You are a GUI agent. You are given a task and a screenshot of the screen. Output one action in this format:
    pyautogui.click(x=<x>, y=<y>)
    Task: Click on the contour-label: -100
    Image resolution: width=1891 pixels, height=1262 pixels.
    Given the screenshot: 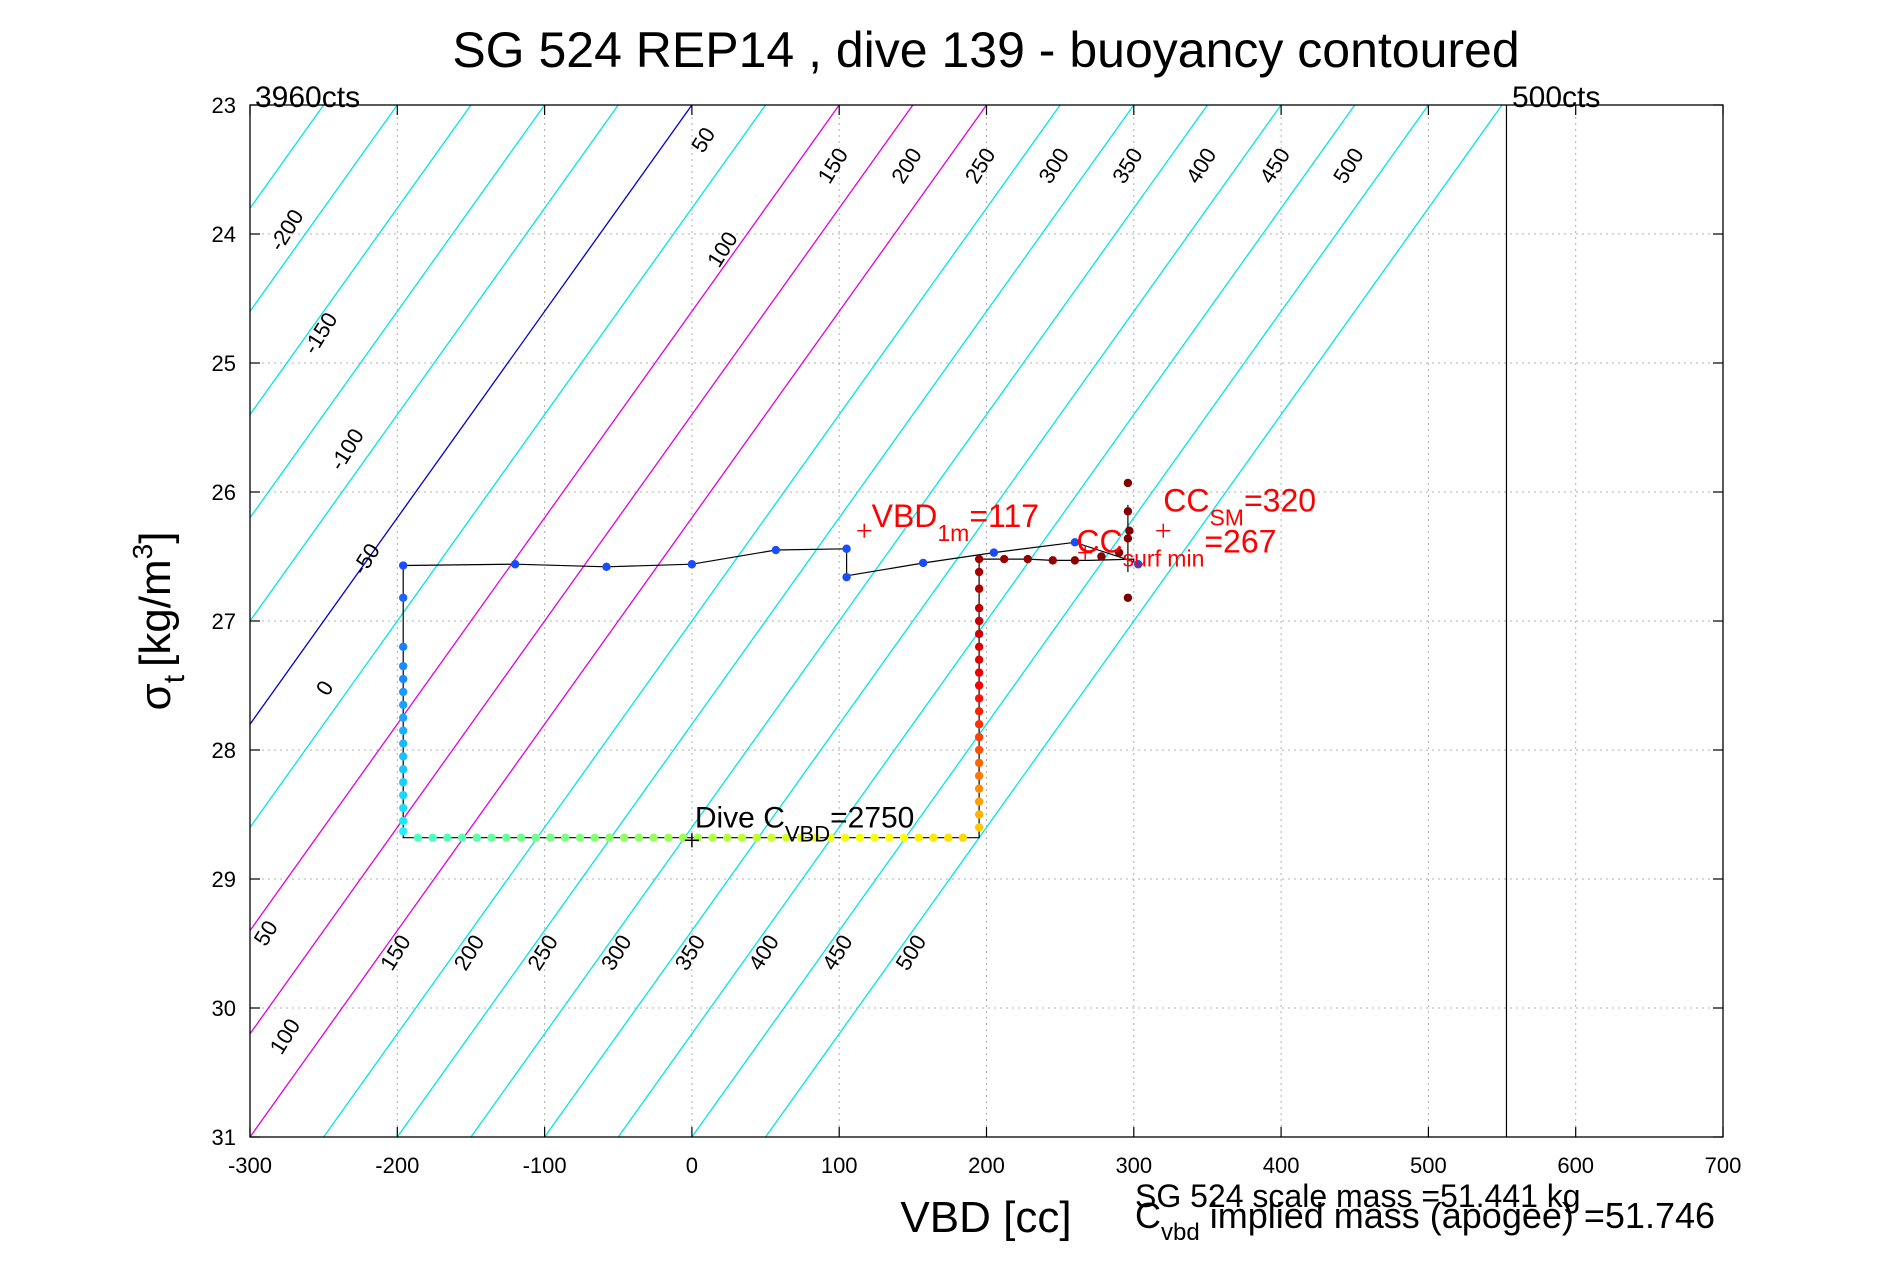 What is the action you would take?
    pyautogui.click(x=346, y=449)
    